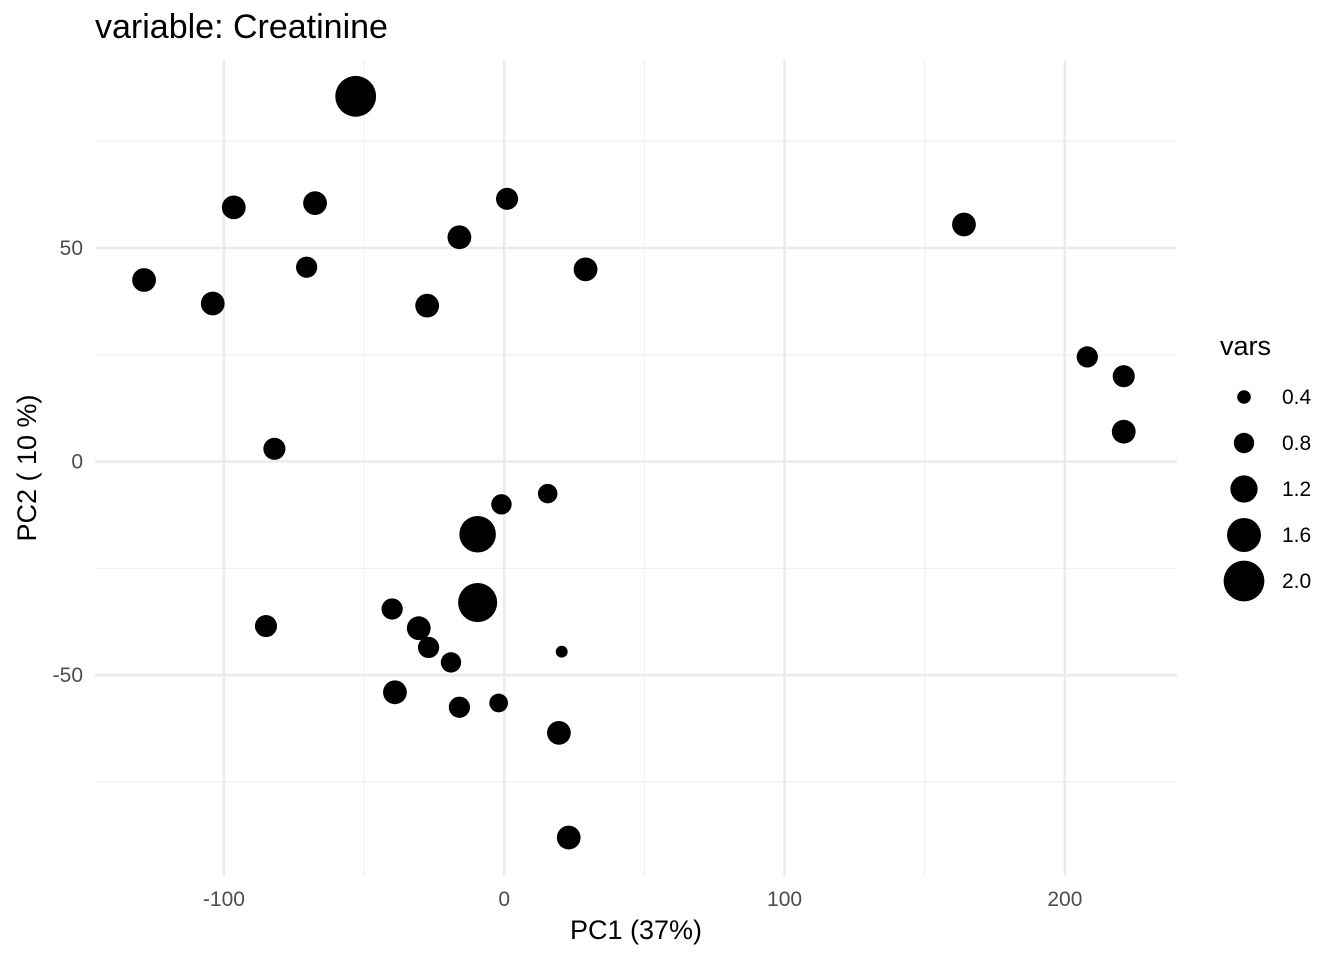  Describe the element at coordinates (1296, 443) in the screenshot. I see `legend-label: 0.8` at that location.